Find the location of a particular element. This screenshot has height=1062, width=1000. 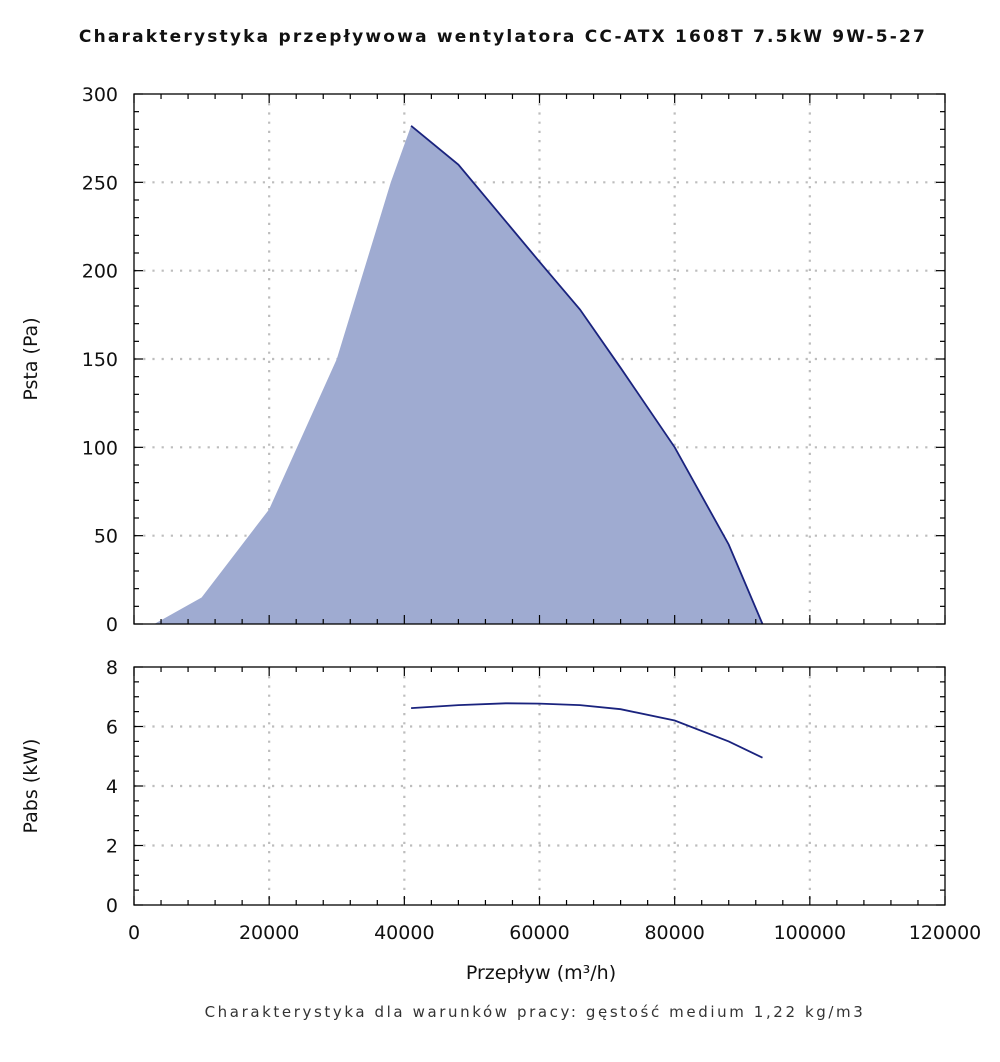

pressure-ytick-label-6: 300 is located at coordinates (100, 95).